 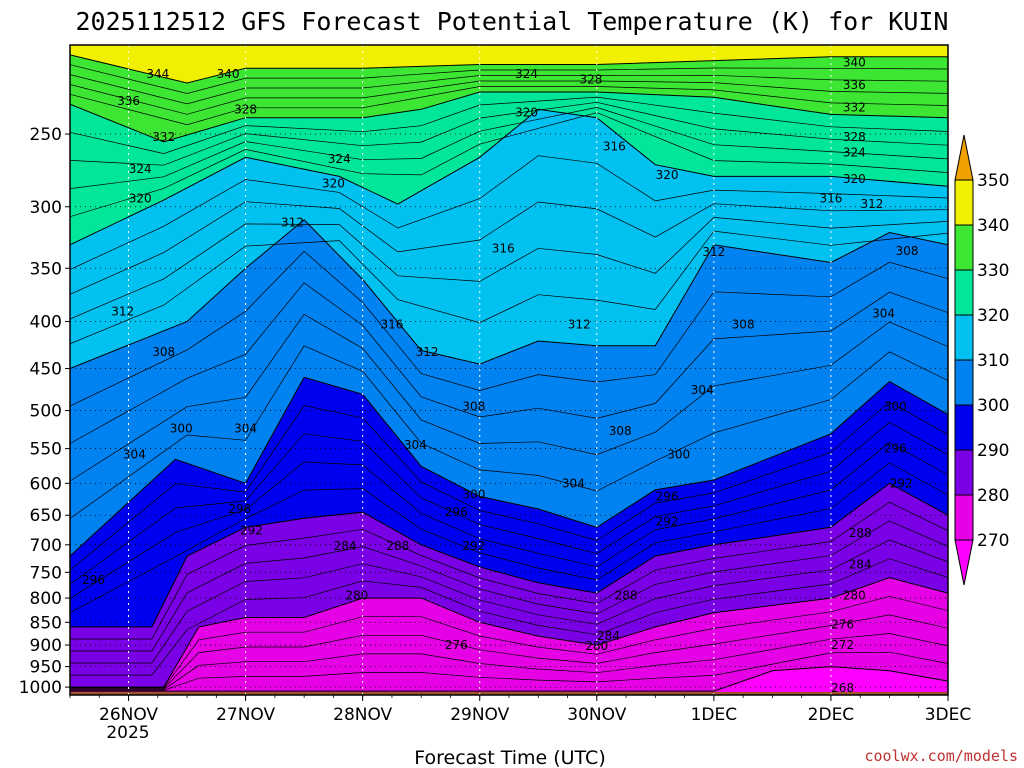 I want to click on y-tick-label: 500, so click(x=46, y=412).